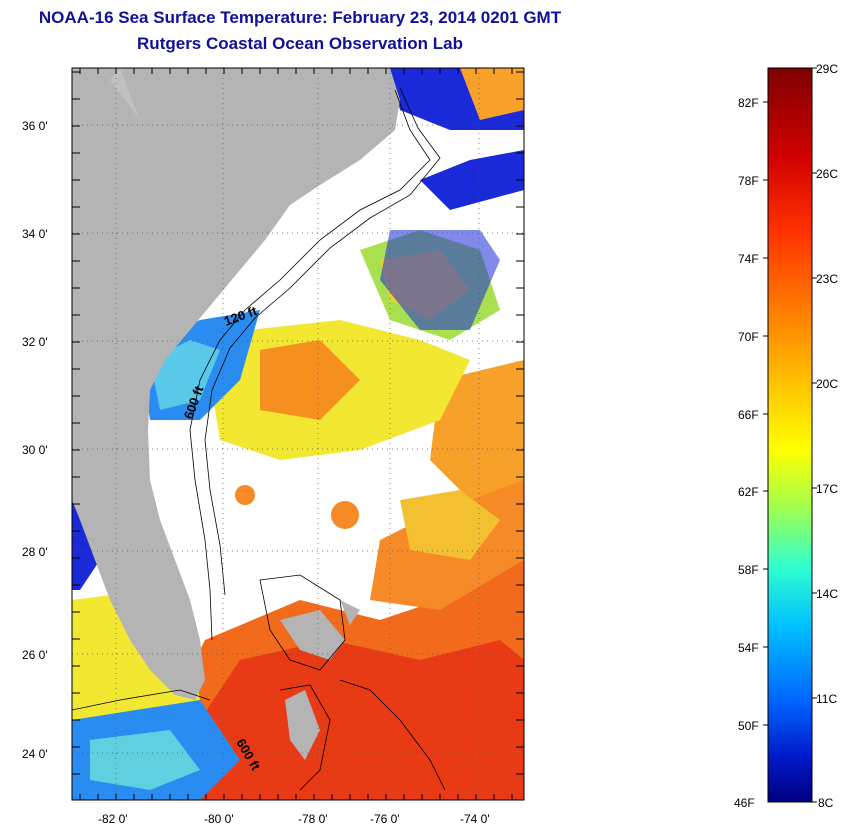 The width and height of the screenshot is (841, 832). I want to click on colorbar-f-label: 78F, so click(748, 181).